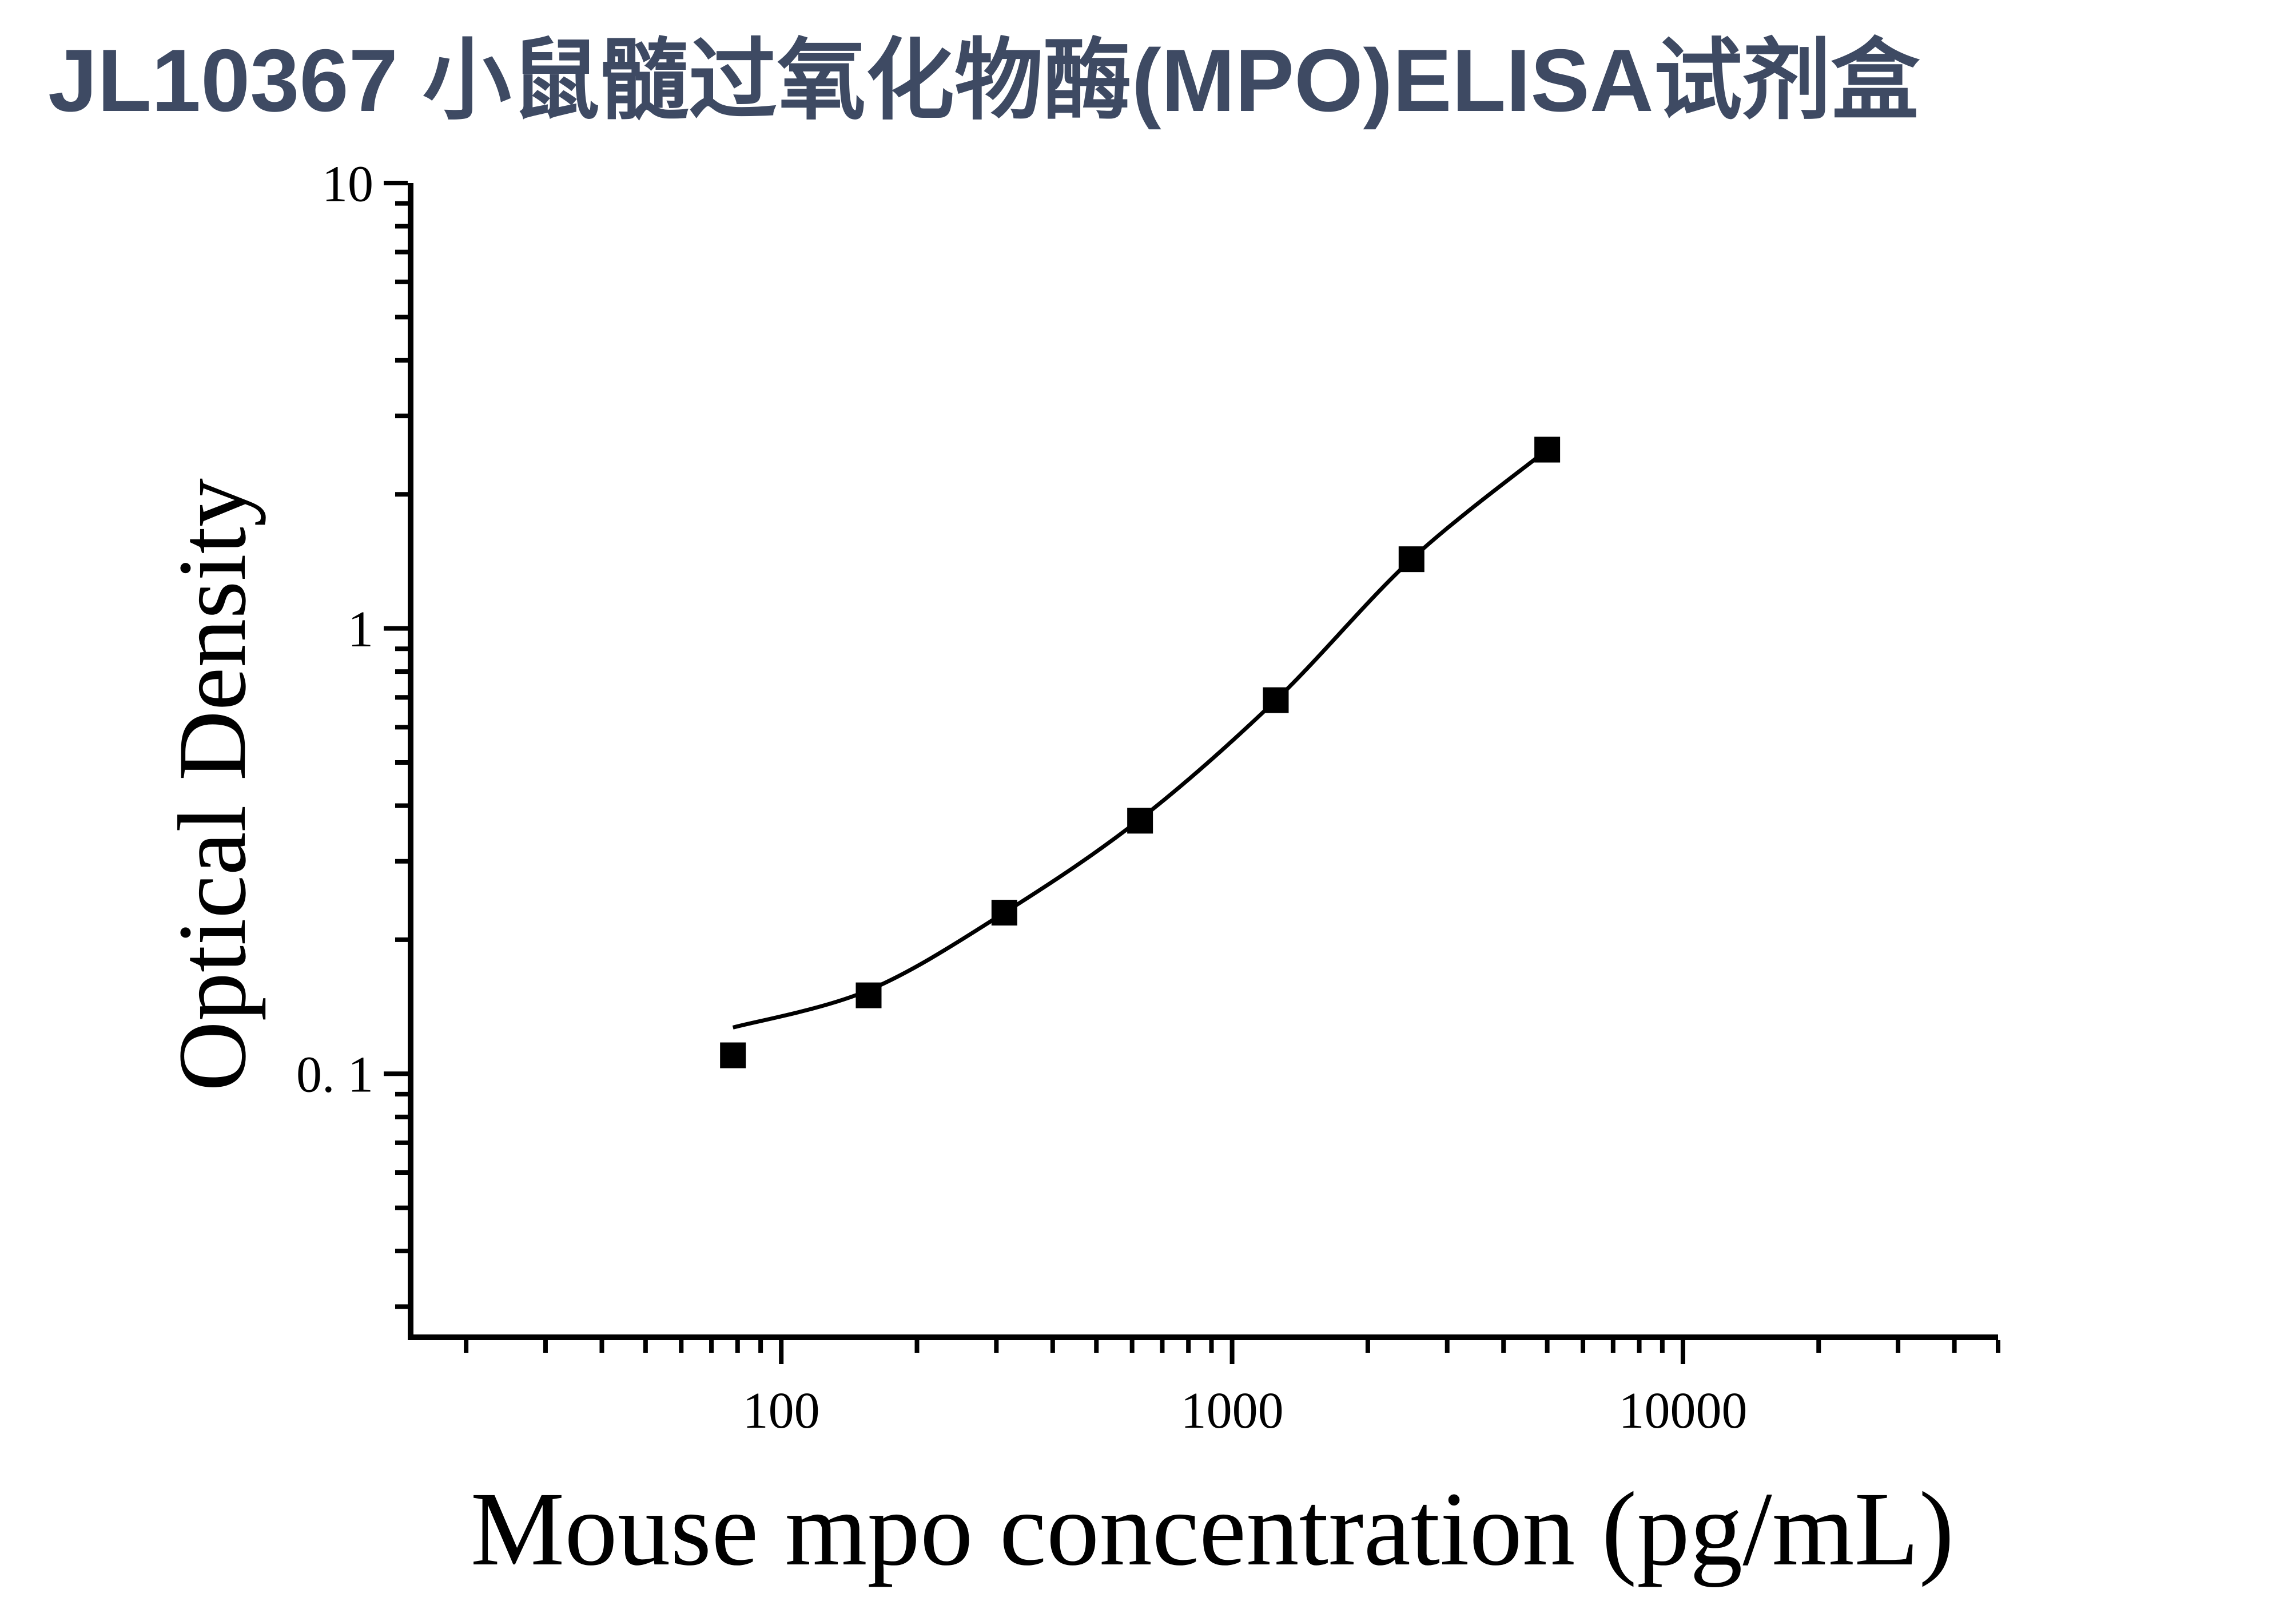 Image resolution: width=2296 pixels, height=1605 pixels. I want to click on data-point-markers, so click(1140, 752).